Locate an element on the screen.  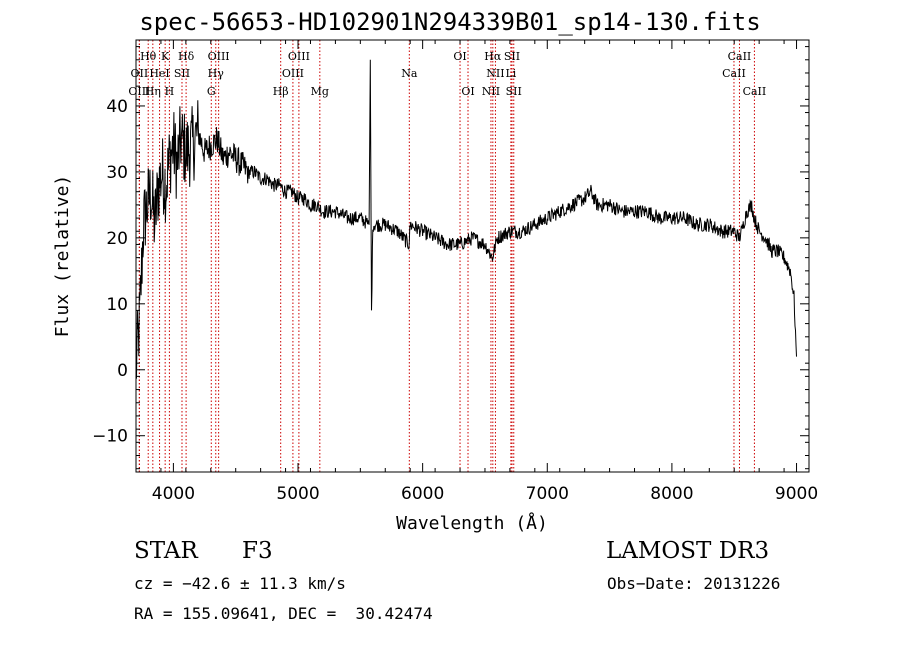
x-tick-label: 4000 is located at coordinates (173, 494).